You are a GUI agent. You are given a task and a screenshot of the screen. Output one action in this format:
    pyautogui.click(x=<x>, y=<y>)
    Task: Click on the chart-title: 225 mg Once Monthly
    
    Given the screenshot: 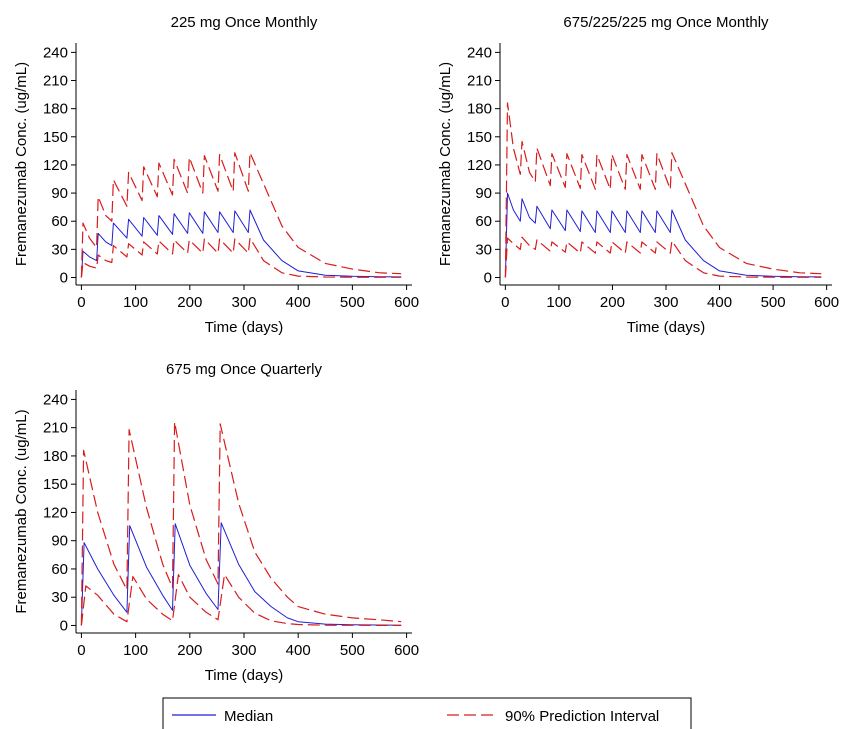 What is the action you would take?
    pyautogui.click(x=244, y=22)
    